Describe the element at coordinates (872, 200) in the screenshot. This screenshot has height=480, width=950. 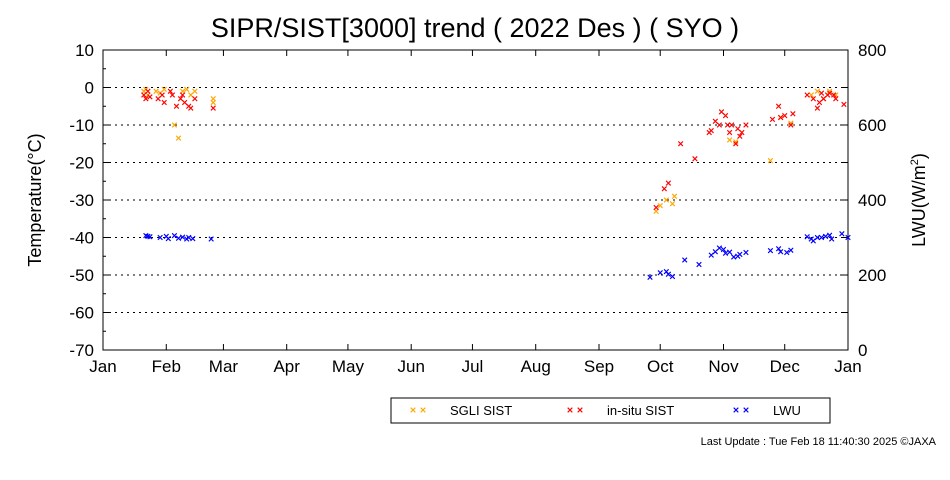
I see `y2-tick-label: 400` at that location.